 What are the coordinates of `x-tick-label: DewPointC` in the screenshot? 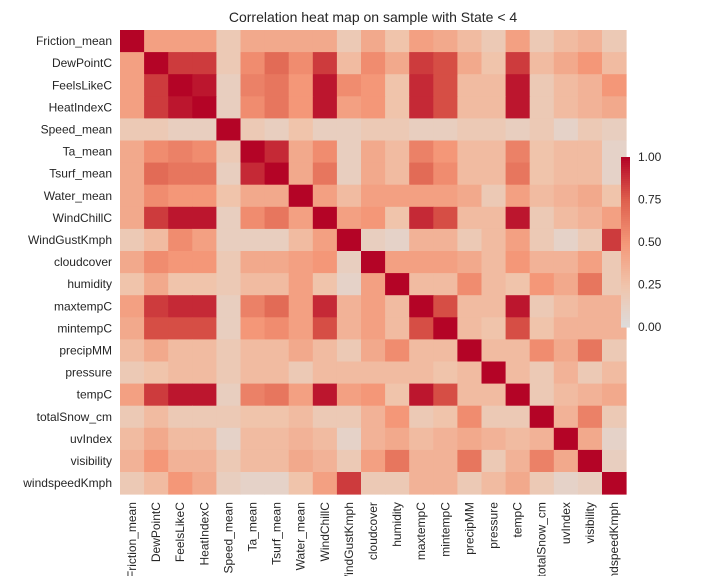 It's located at (156, 532).